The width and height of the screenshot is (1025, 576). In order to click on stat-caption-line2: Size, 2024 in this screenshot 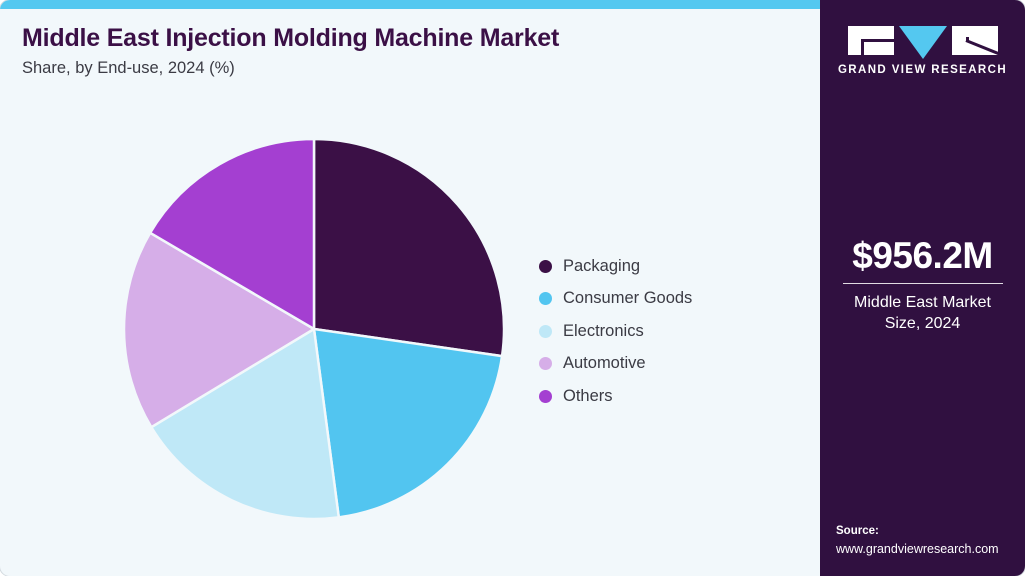, I will do `click(922, 324)`.